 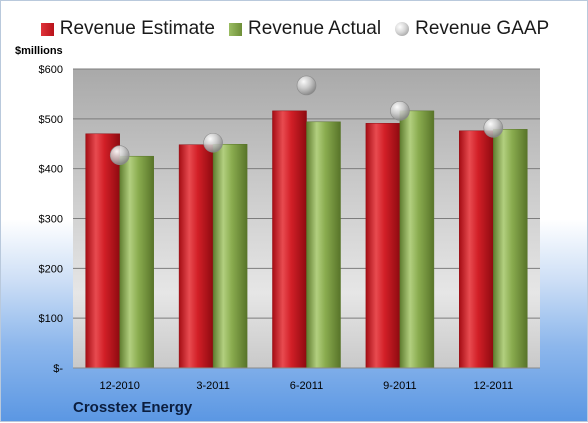 What do you see at coordinates (51, 120) in the screenshot?
I see `y-tick-label: $500` at bounding box center [51, 120].